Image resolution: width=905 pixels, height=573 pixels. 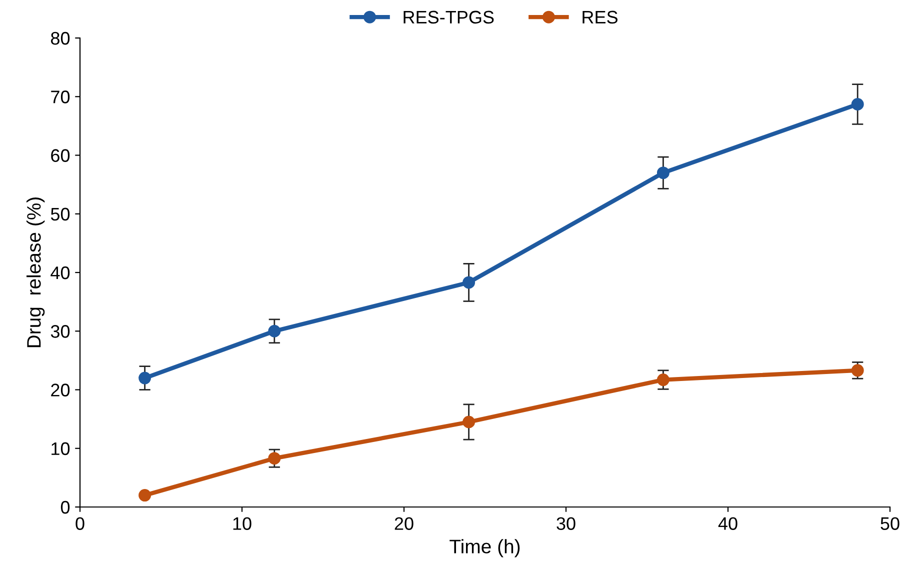 I want to click on x-tick-label: 40, so click(x=728, y=523).